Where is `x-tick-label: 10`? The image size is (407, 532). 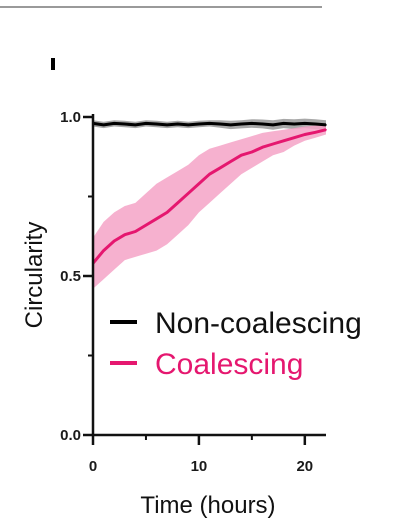 x-tick-label: 10 is located at coordinates (199, 466).